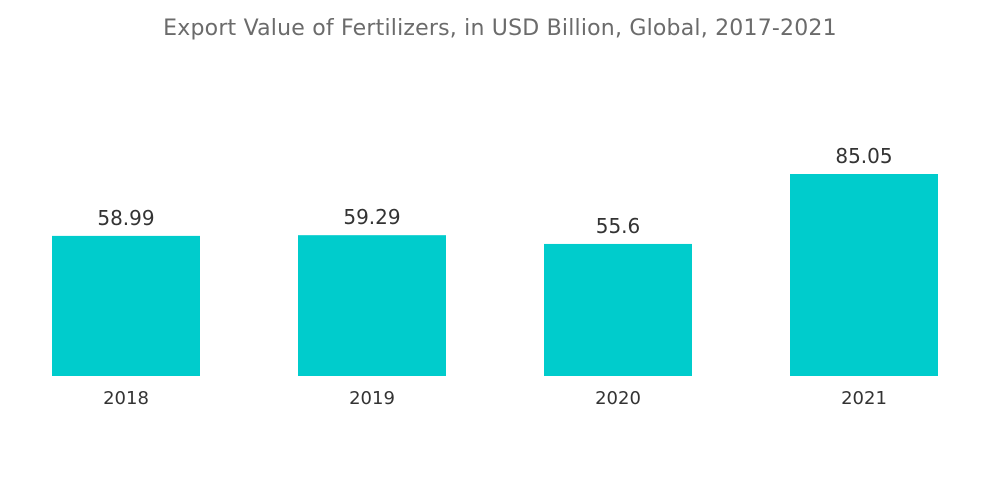 Image resolution: width=1000 pixels, height=504 pixels. Describe the element at coordinates (126, 305) in the screenshot. I see `bar-2018` at that location.